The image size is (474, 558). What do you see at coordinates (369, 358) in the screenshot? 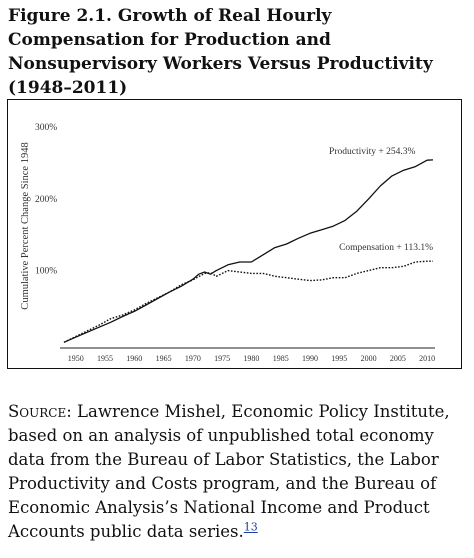
I see `x-tick-label: 2000` at bounding box center [369, 358].